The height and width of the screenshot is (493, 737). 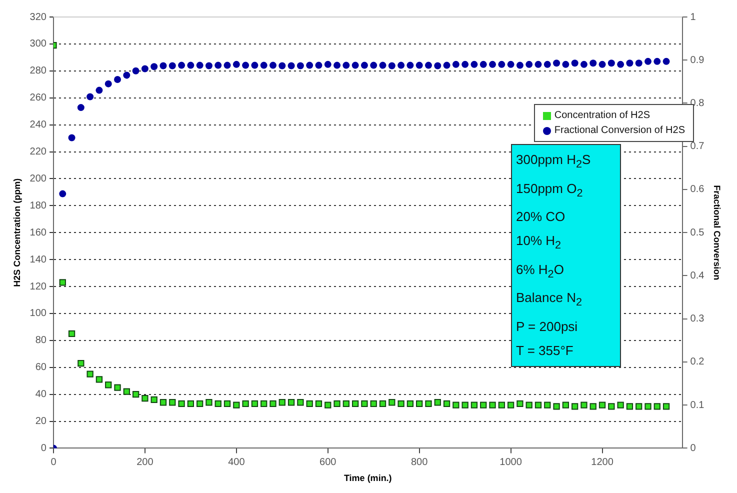 I want to click on y2-tick-label: 0, so click(x=693, y=448).